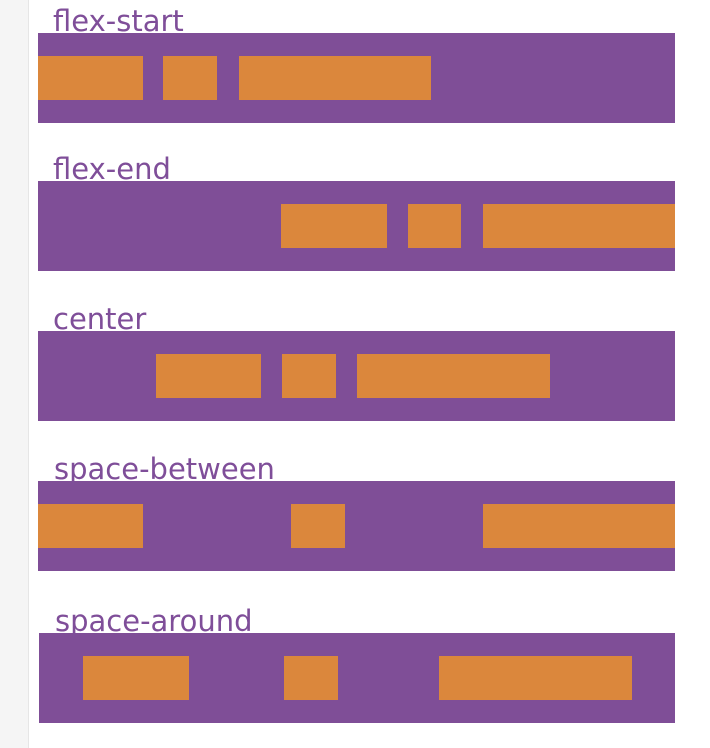 This screenshot has width=710, height=748. Describe the element at coordinates (100, 319) in the screenshot. I see `demo-label: center` at that location.